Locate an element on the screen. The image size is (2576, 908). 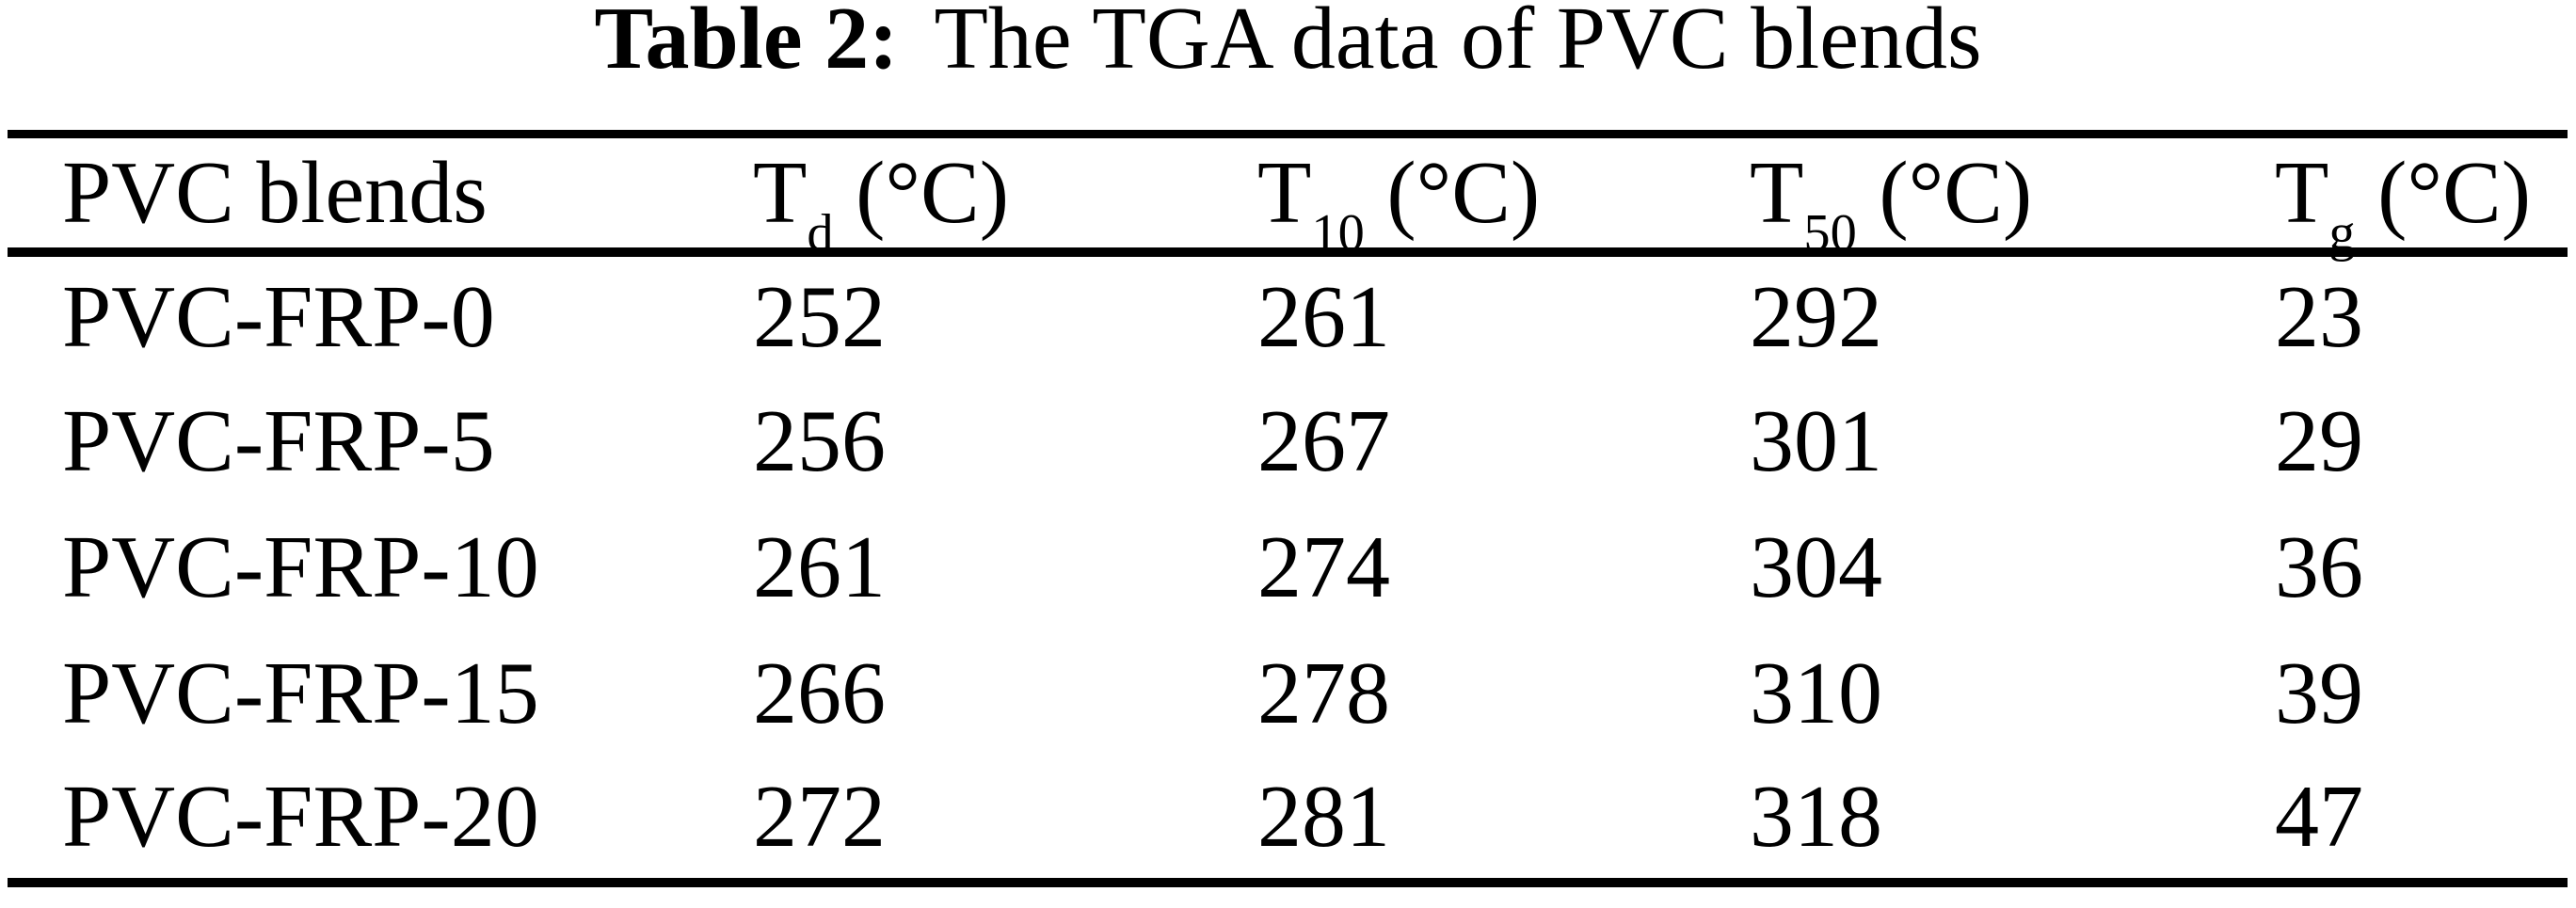
cell-blend-name: PVC-FRP-10 is located at coordinates (300, 567).